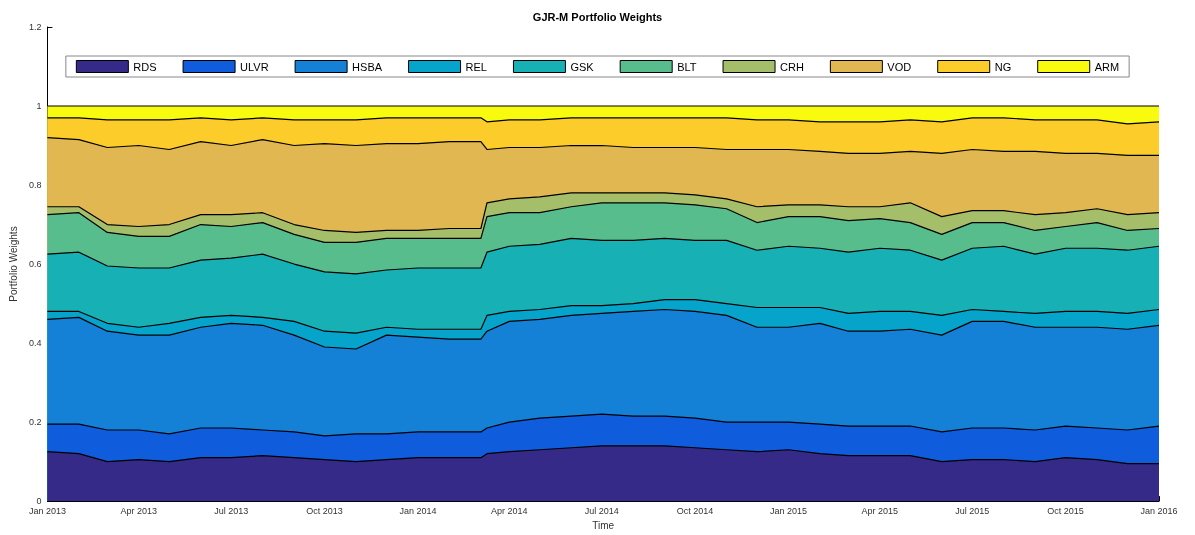 The width and height of the screenshot is (1195, 535). I want to click on y-tick-label: 1, so click(39, 106).